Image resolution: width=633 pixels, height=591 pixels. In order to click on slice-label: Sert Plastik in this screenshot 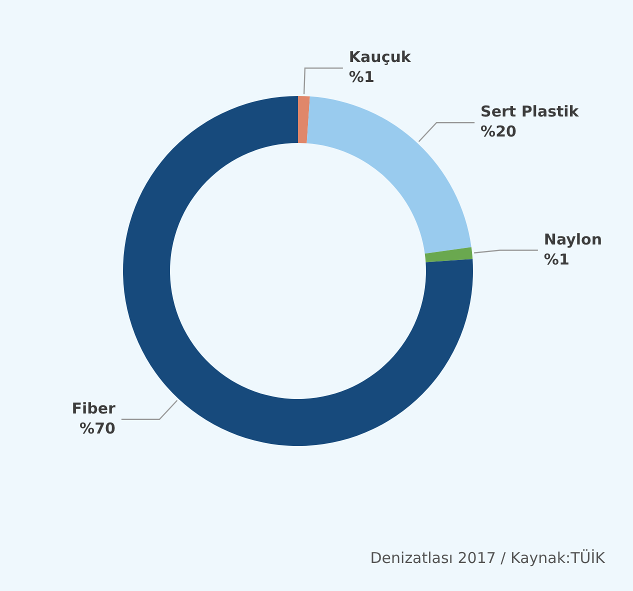, I will do `click(530, 111)`.